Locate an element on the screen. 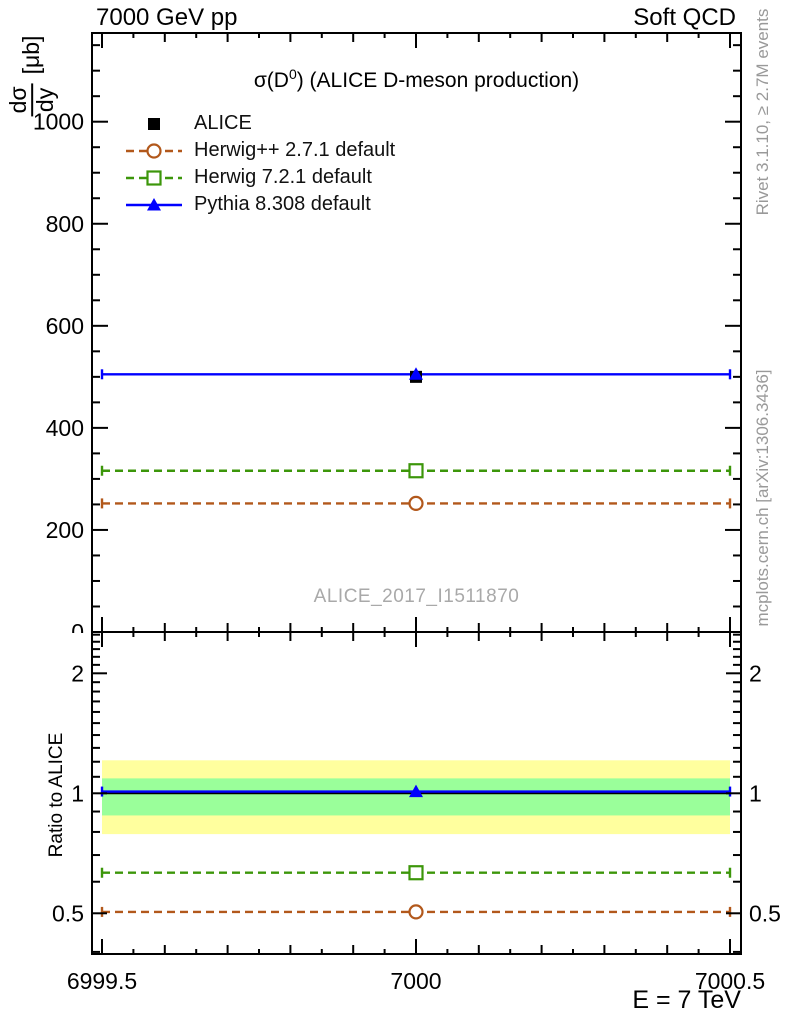 The image size is (786, 1024). legend-item-herwig-7-2-1-default: Herwig 7.2.1 default is located at coordinates (259, 177).